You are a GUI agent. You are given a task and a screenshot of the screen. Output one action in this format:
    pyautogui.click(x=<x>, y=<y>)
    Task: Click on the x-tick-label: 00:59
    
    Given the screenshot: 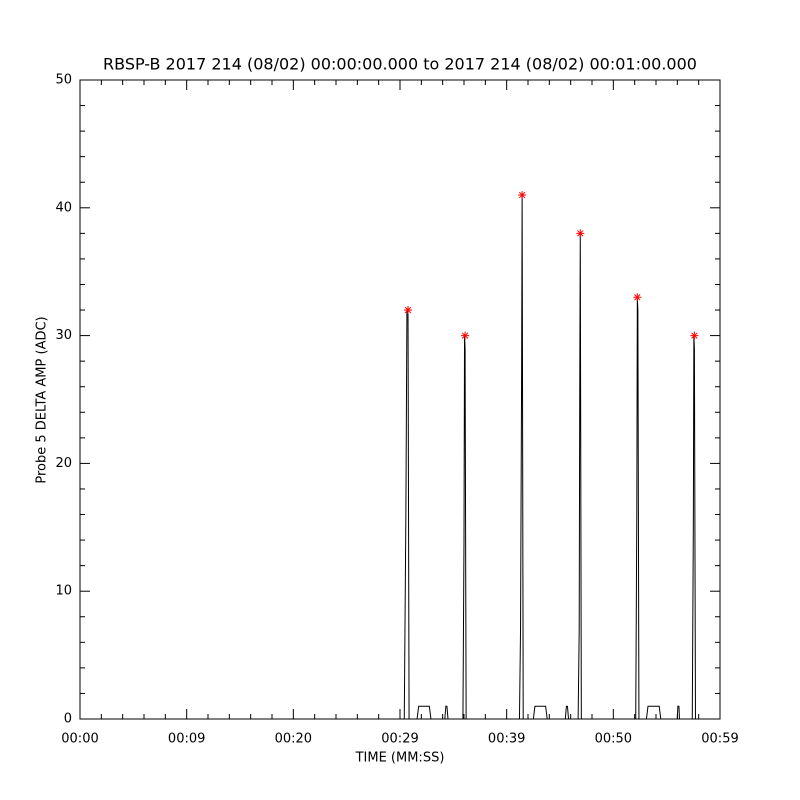 What is the action you would take?
    pyautogui.click(x=719, y=739)
    